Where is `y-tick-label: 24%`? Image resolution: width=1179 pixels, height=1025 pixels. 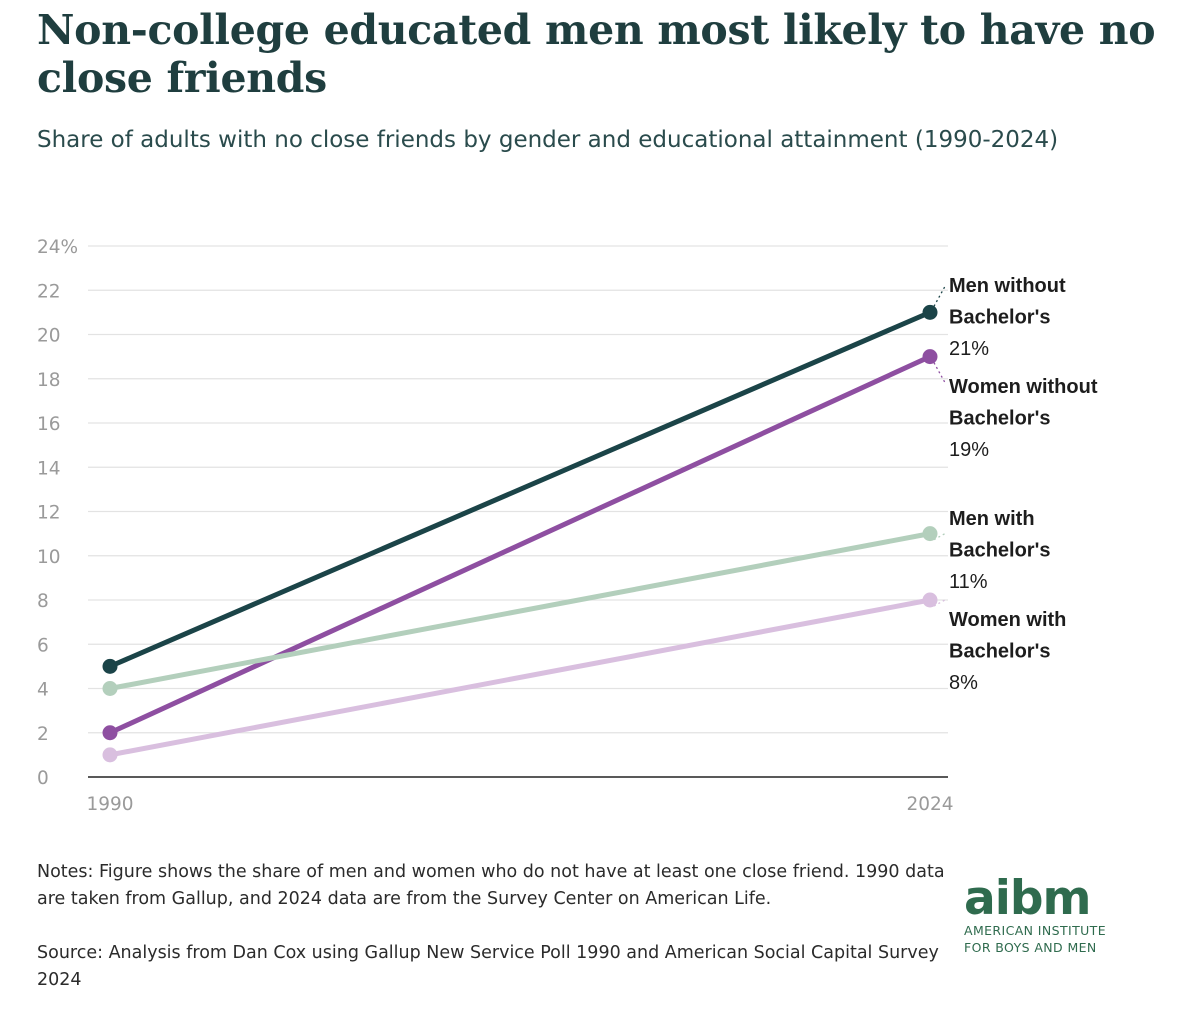
y-tick-label: 24% is located at coordinates (57, 247).